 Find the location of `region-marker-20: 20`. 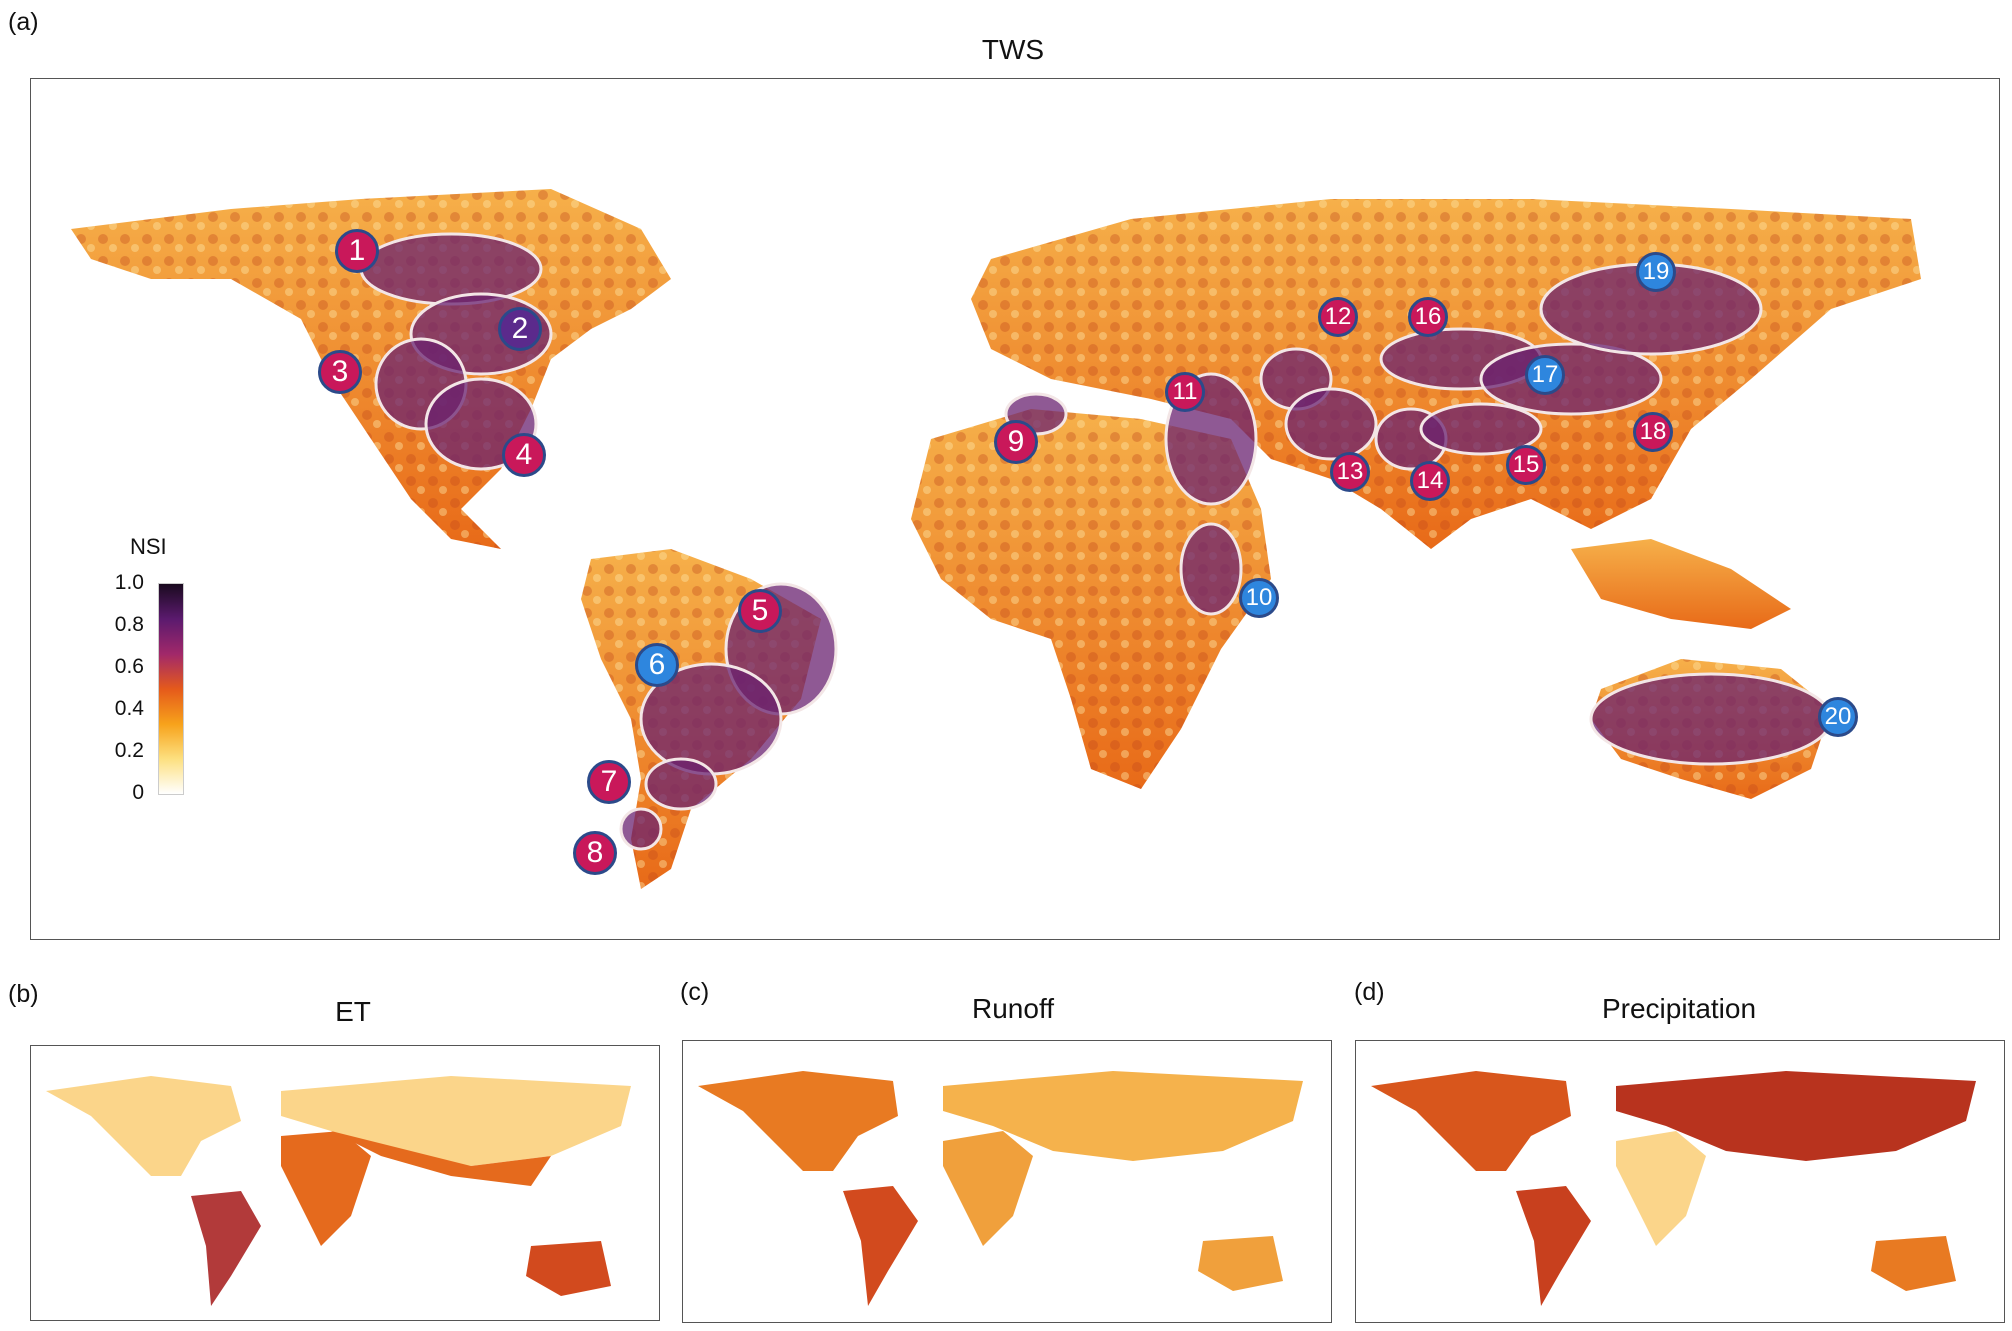

region-marker-20: 20 is located at coordinates (1838, 717).